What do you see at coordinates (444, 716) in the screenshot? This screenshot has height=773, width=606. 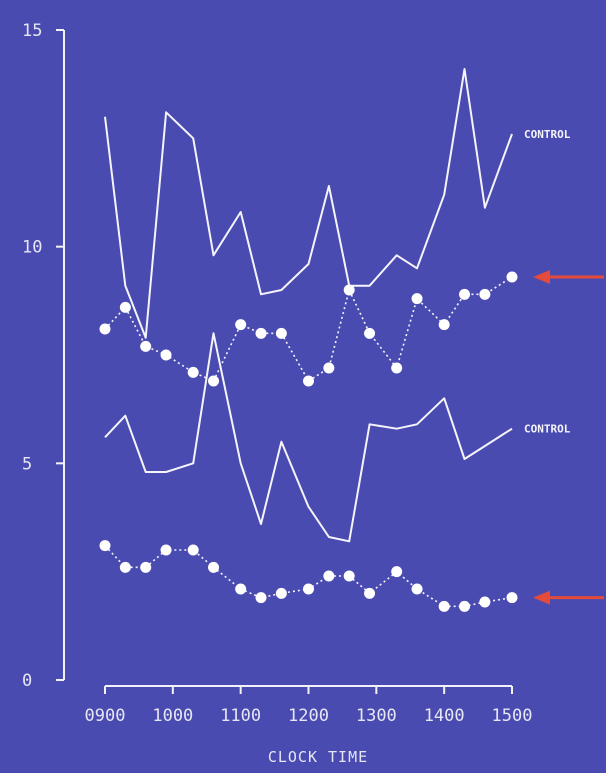 I see `x-tick-label: 1400` at bounding box center [444, 716].